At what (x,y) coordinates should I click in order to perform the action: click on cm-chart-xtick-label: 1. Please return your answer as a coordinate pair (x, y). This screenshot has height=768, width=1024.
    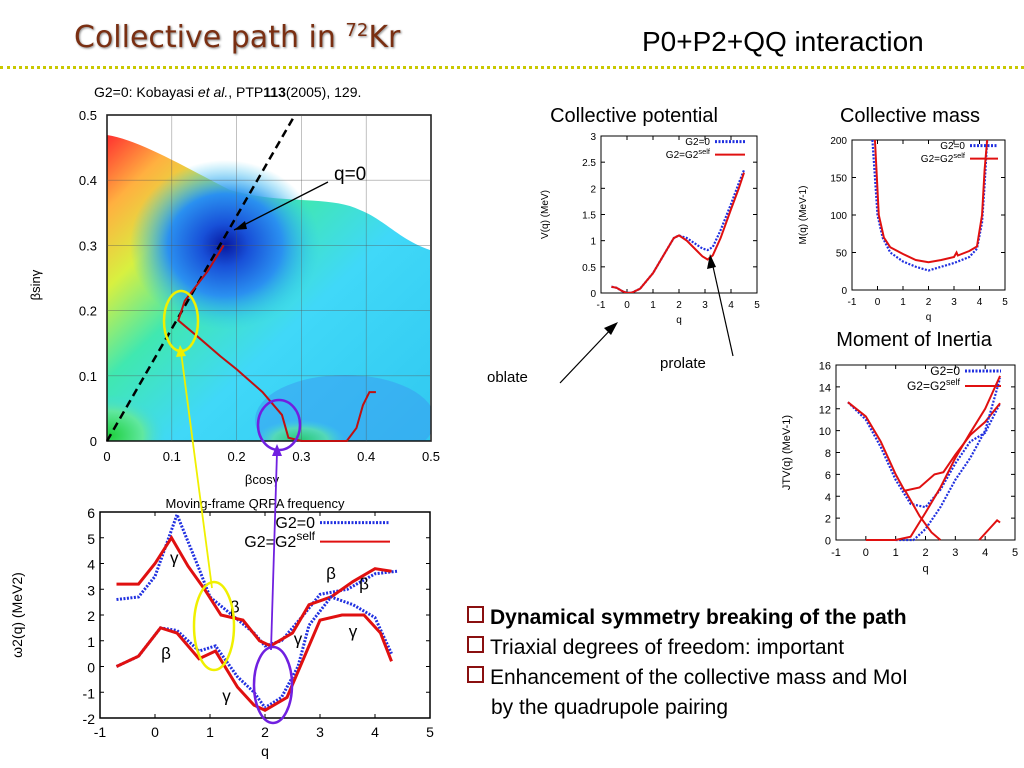
    Looking at the image, I should click on (903, 302).